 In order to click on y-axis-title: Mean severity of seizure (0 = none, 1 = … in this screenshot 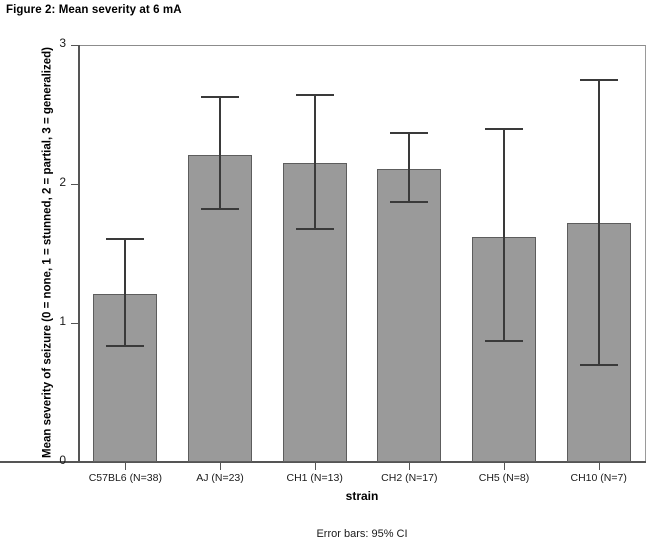, I will do `click(47, 252)`.